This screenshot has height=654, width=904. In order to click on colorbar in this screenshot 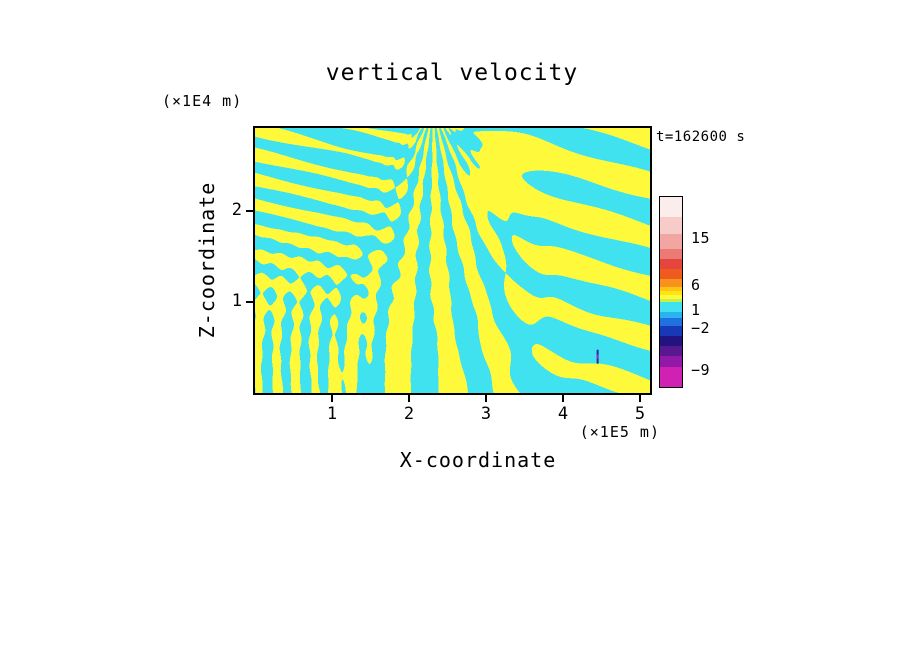, I will do `click(671, 292)`.